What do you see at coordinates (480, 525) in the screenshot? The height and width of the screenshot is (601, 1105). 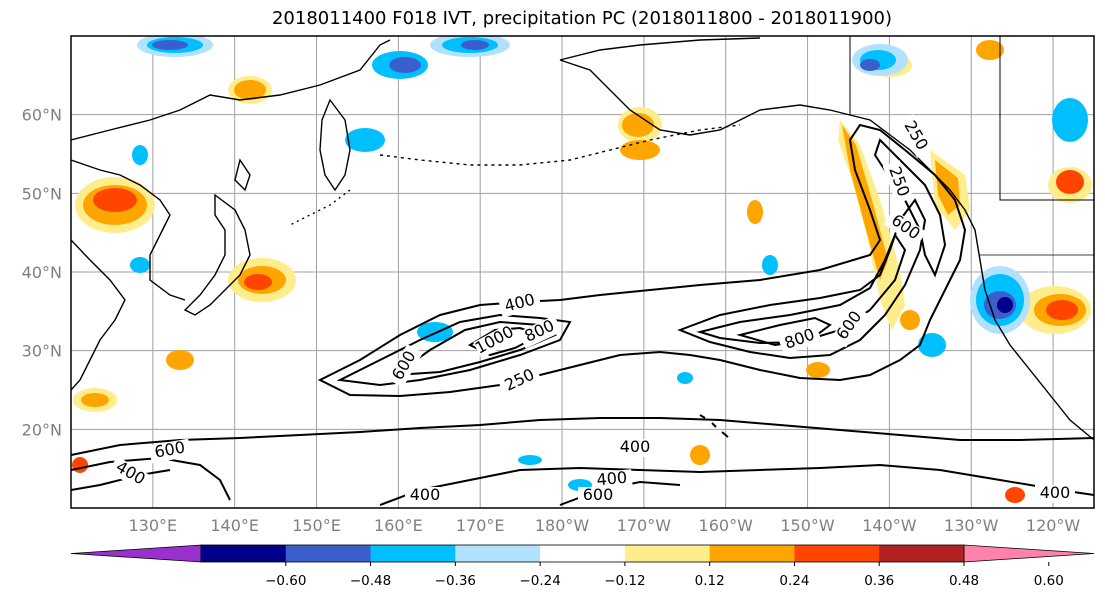 I see `lon-tick-label: 170°E` at bounding box center [480, 525].